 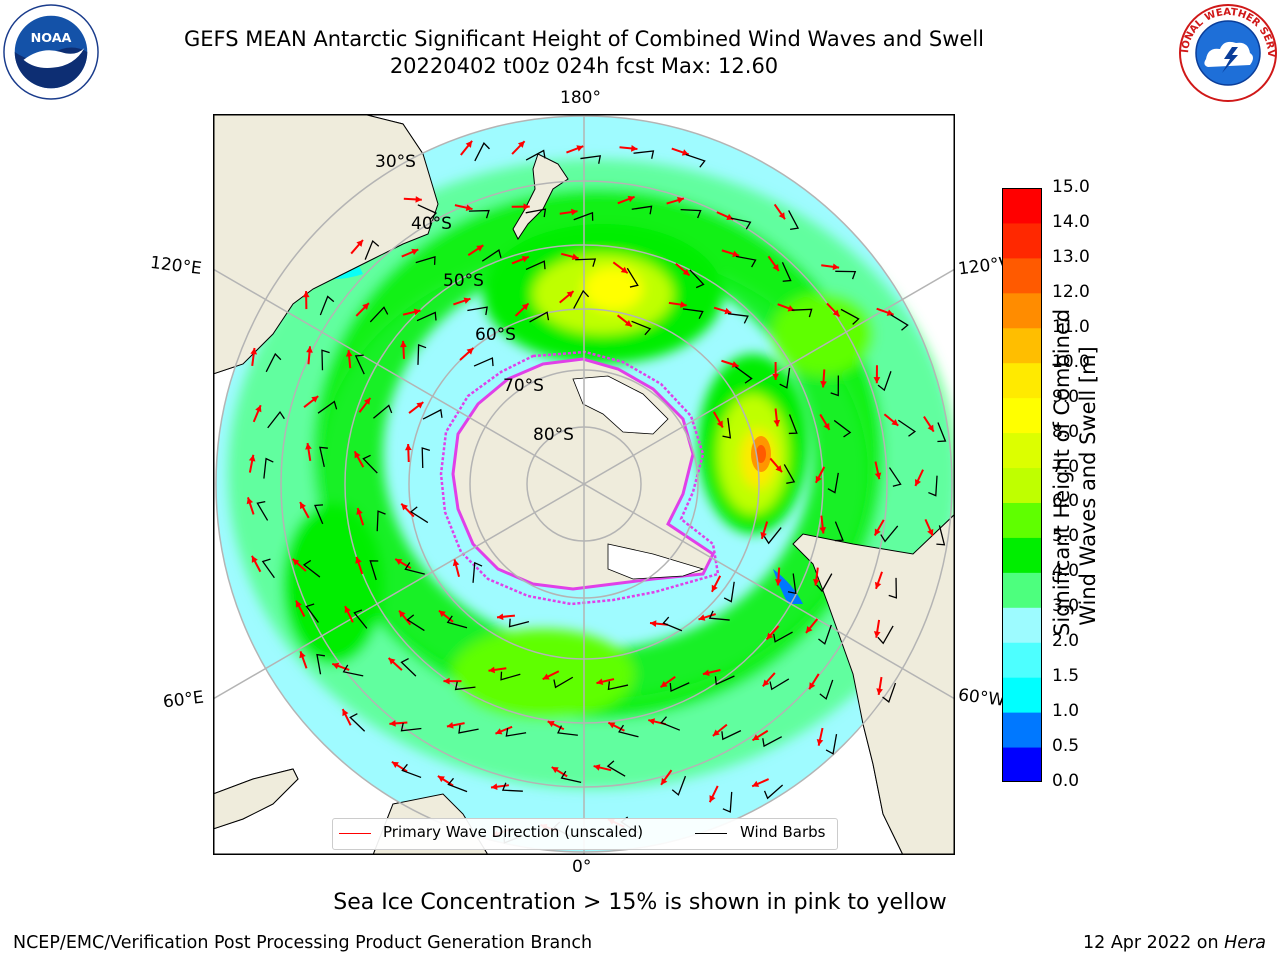 I want to click on colorbar-tick-label: 8.0, so click(x=1066, y=431).